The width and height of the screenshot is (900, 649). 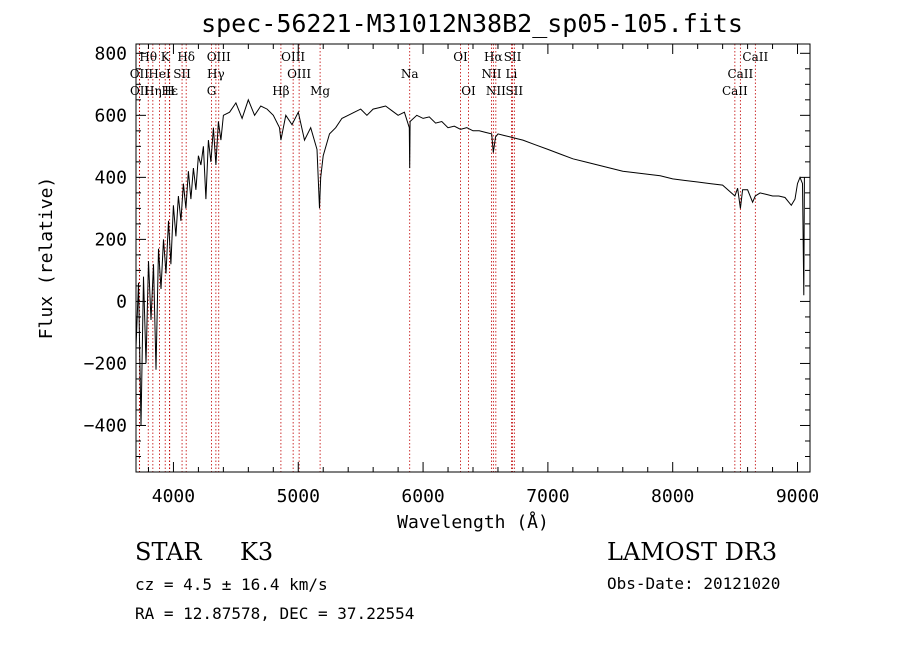 What do you see at coordinates (256, 552) in the screenshot?
I see `object-subclass: K3` at bounding box center [256, 552].